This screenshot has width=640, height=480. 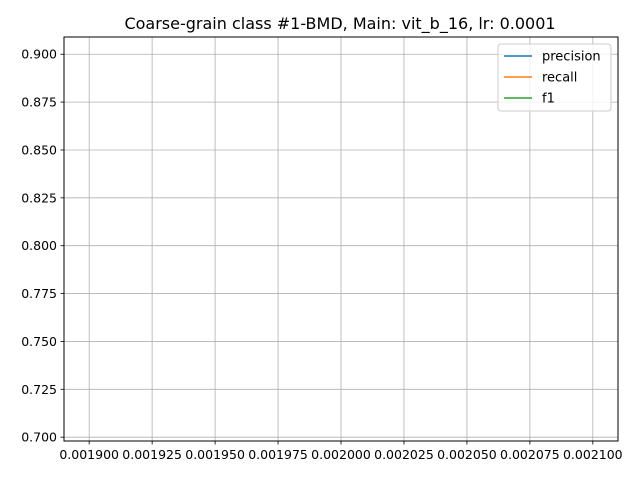 What do you see at coordinates (39, 341) in the screenshot?
I see `y-tick-label: 0.750` at bounding box center [39, 341].